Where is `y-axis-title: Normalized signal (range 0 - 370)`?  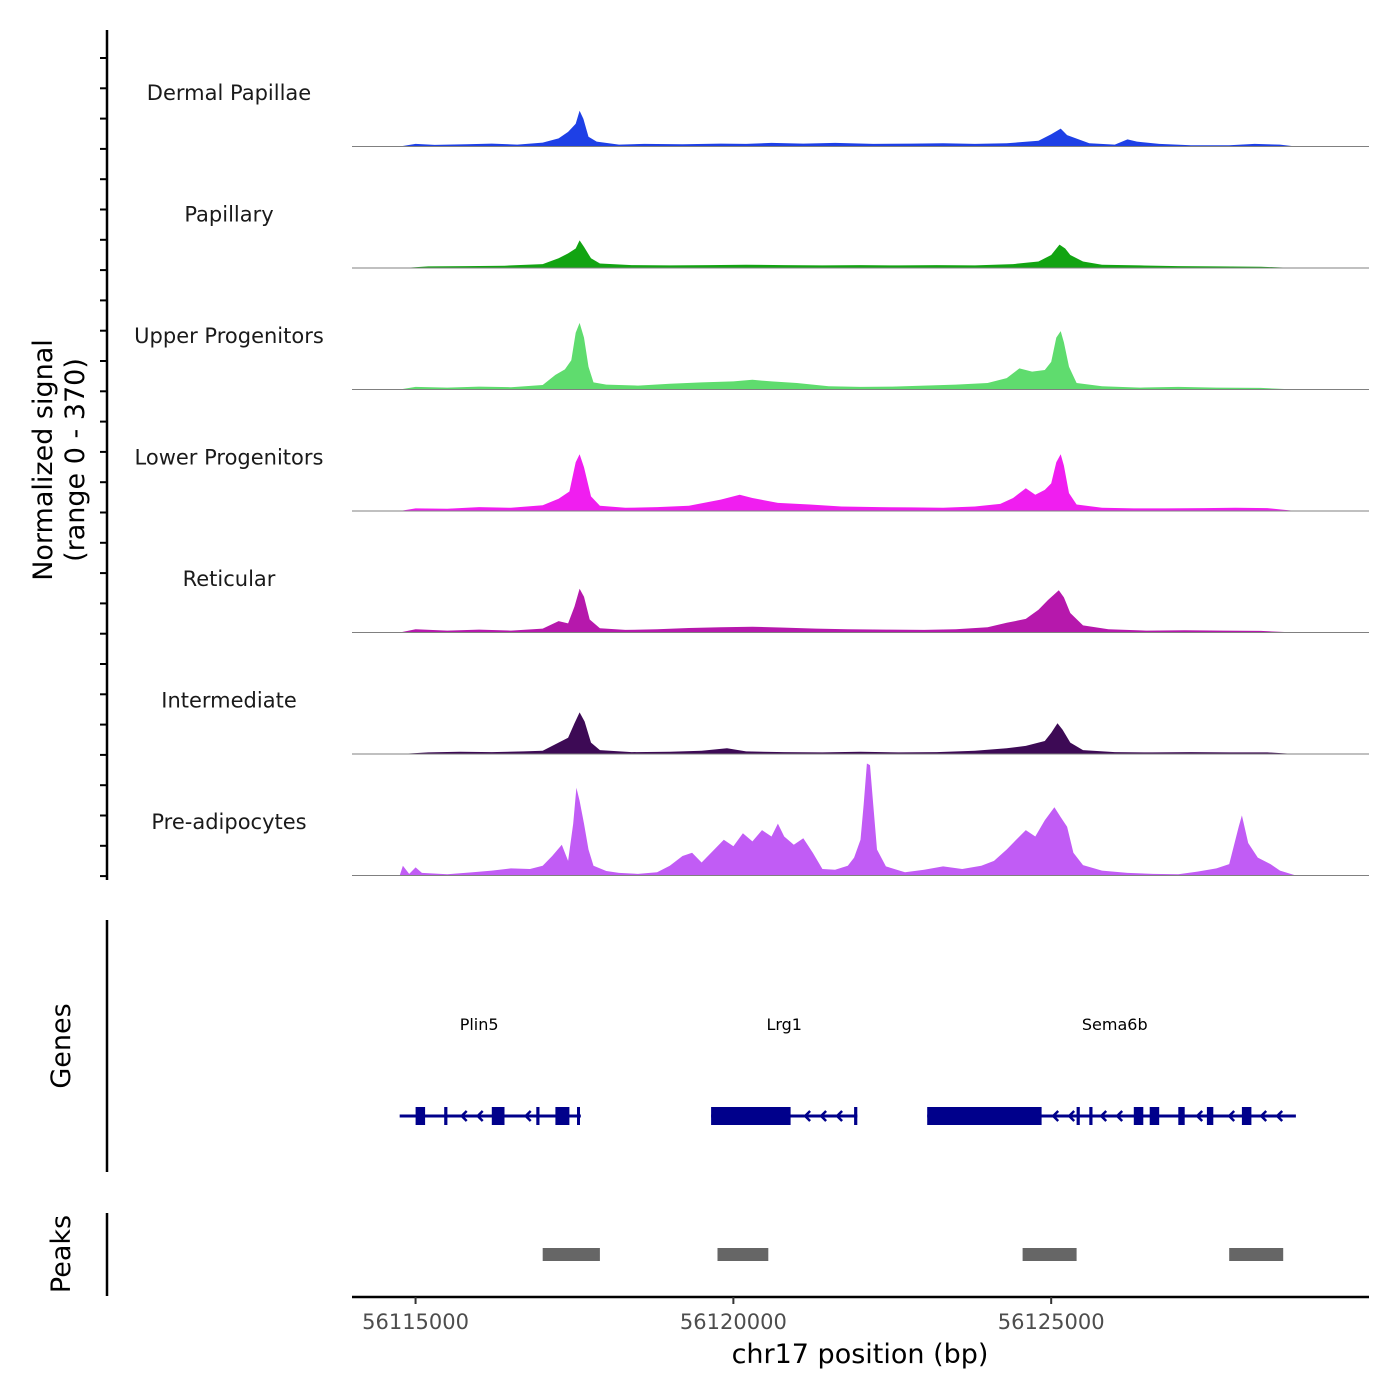 y-axis-title: Normalized signal (range 0 - 370) is located at coordinates (59, 460).